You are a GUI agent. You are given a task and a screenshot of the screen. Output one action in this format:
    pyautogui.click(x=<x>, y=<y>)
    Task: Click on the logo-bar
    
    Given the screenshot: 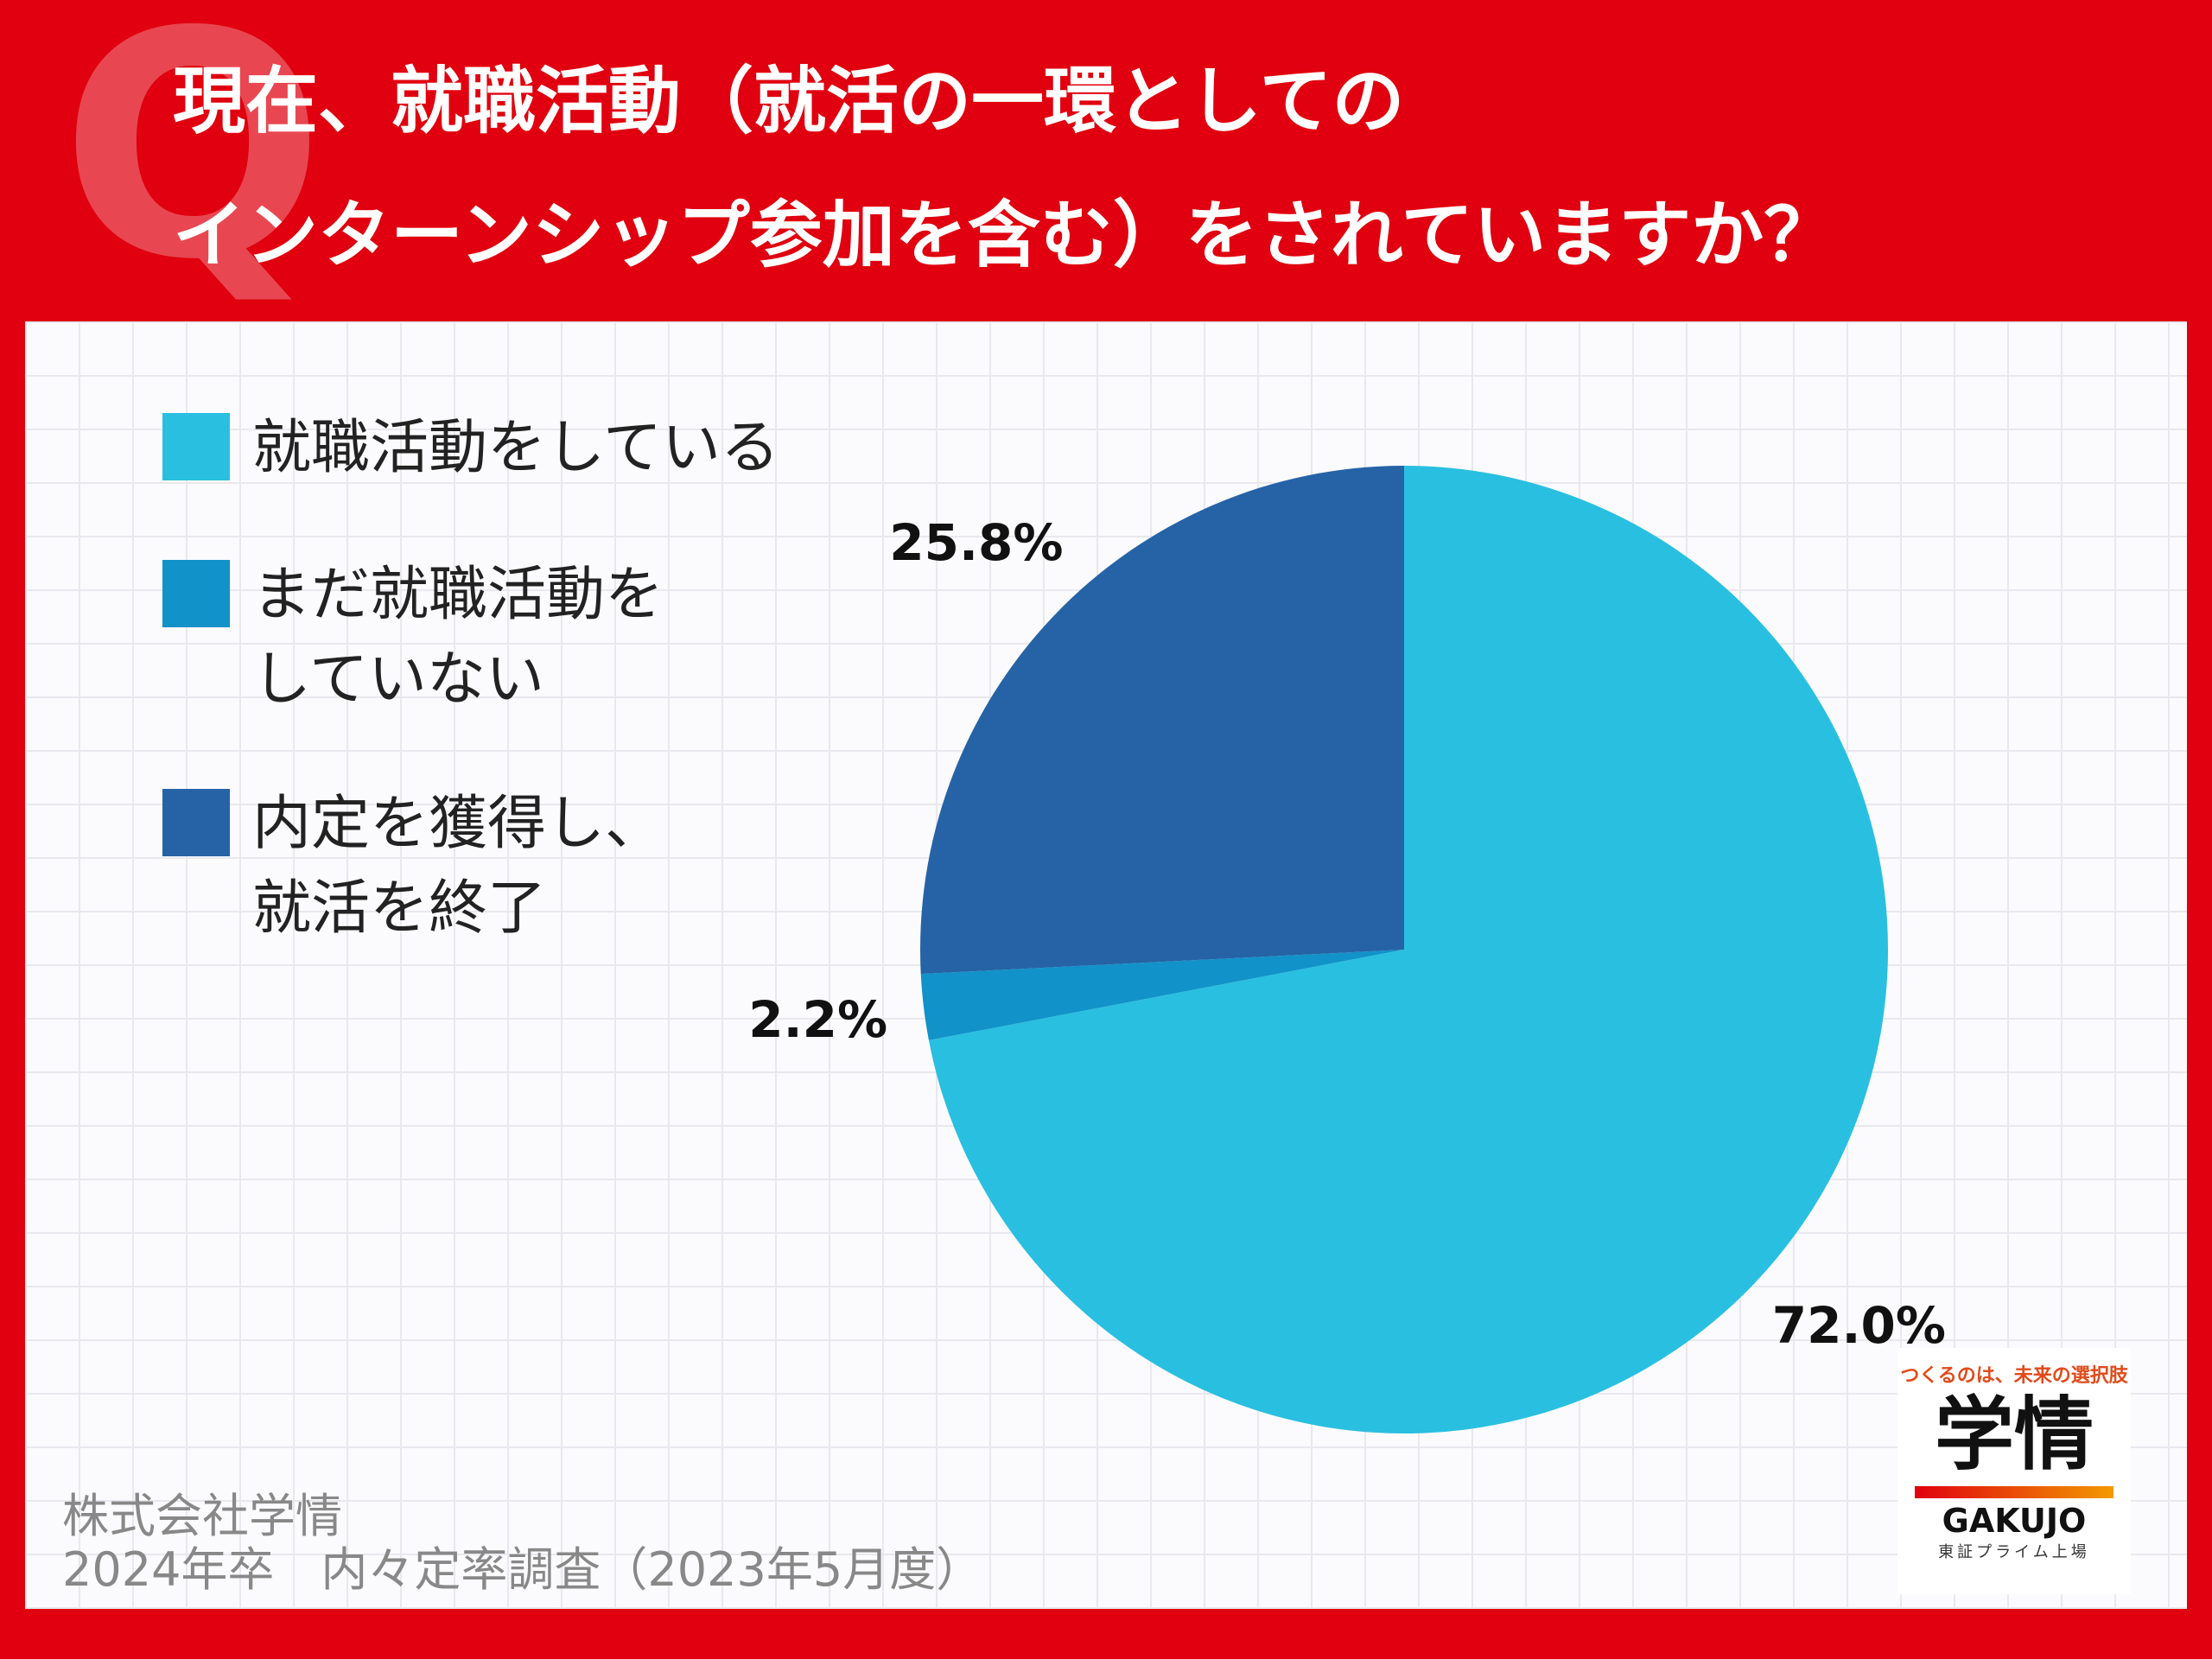 What is the action you would take?
    pyautogui.click(x=2014, y=1492)
    